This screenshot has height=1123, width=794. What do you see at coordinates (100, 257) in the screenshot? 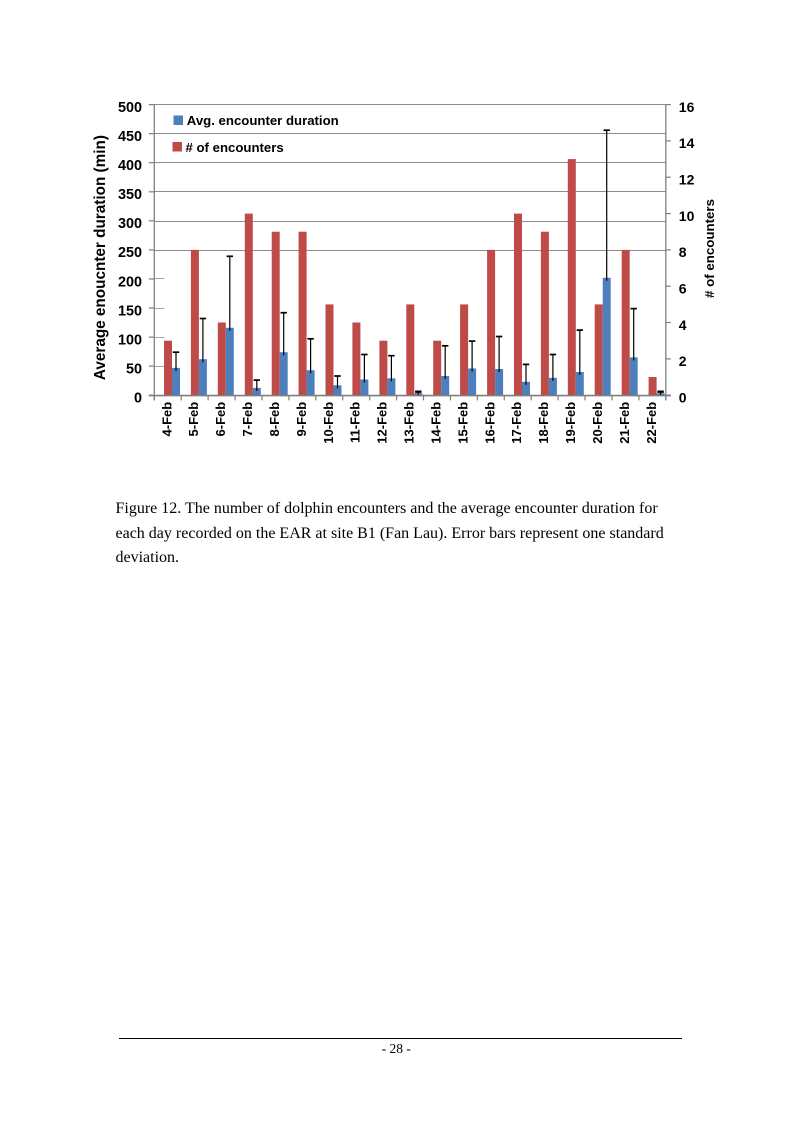
I see `svg-text:Average enoucnter duration (mi: Average enoucnter duration (min)` at bounding box center [100, 257].